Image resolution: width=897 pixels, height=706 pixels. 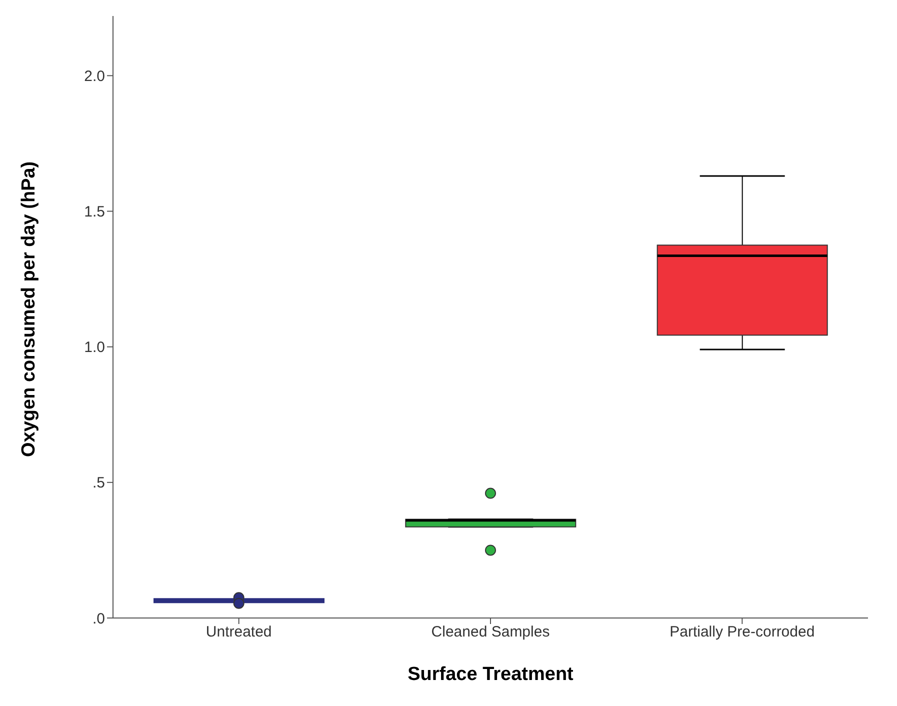 What do you see at coordinates (742, 632) in the screenshot?
I see `x-tick-label: Partially Pre-corroded` at bounding box center [742, 632].